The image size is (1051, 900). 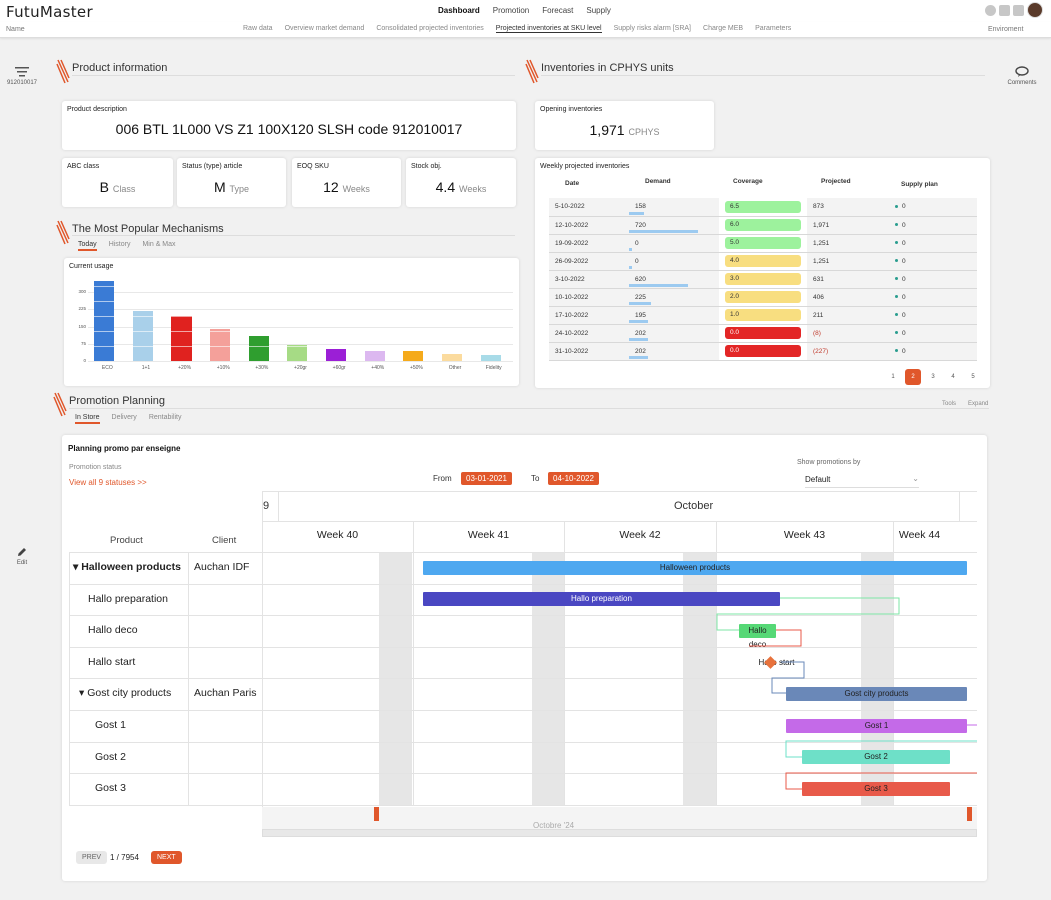 What do you see at coordinates (87, 246) in the screenshot?
I see `tab-today: Today` at bounding box center [87, 246].